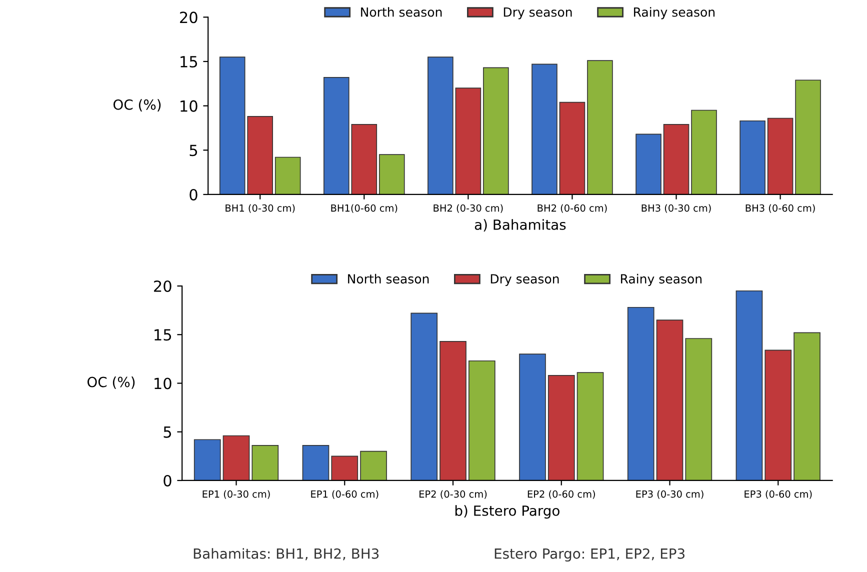 The image size is (867, 572). What do you see at coordinates (520, 225) in the screenshot?
I see `x-axis-title: a) Bahamitas` at bounding box center [520, 225].